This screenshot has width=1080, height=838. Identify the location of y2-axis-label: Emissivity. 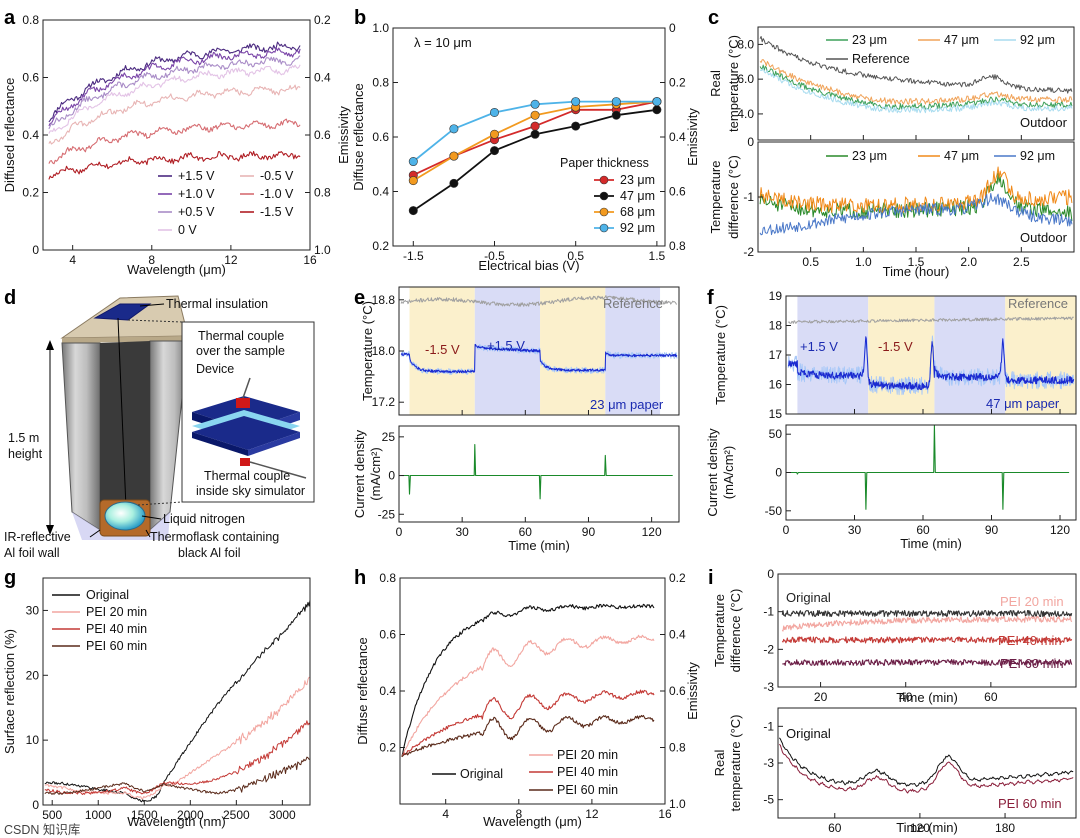
(343, 135).